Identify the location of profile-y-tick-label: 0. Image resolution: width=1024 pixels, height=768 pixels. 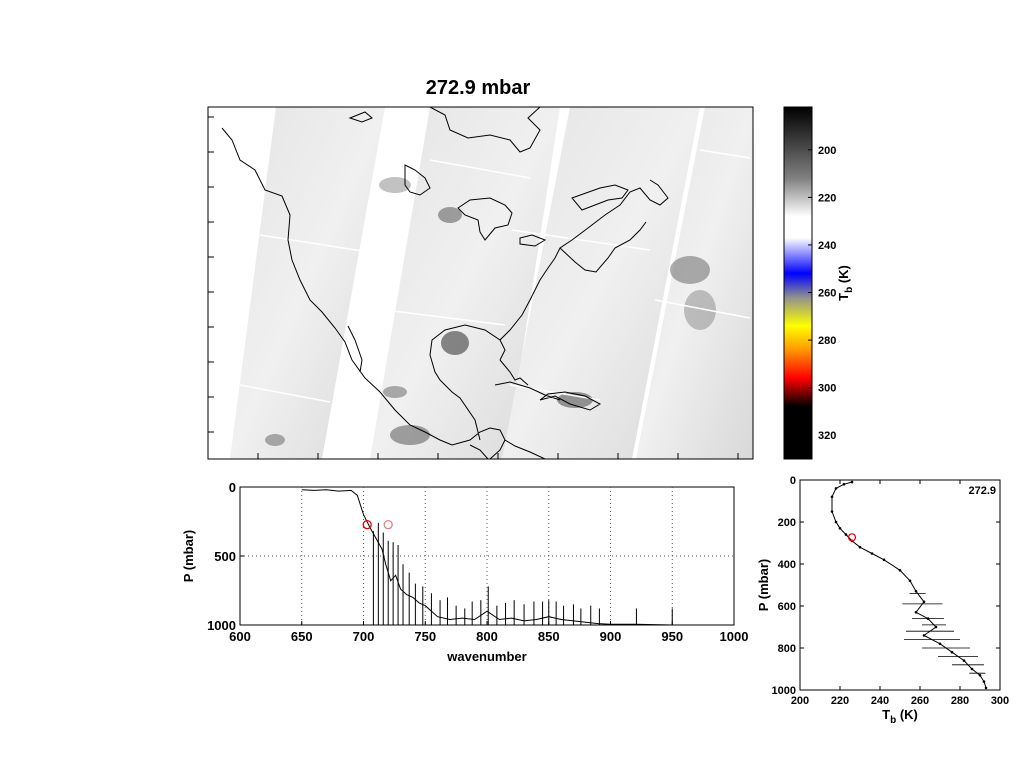
(793, 481).